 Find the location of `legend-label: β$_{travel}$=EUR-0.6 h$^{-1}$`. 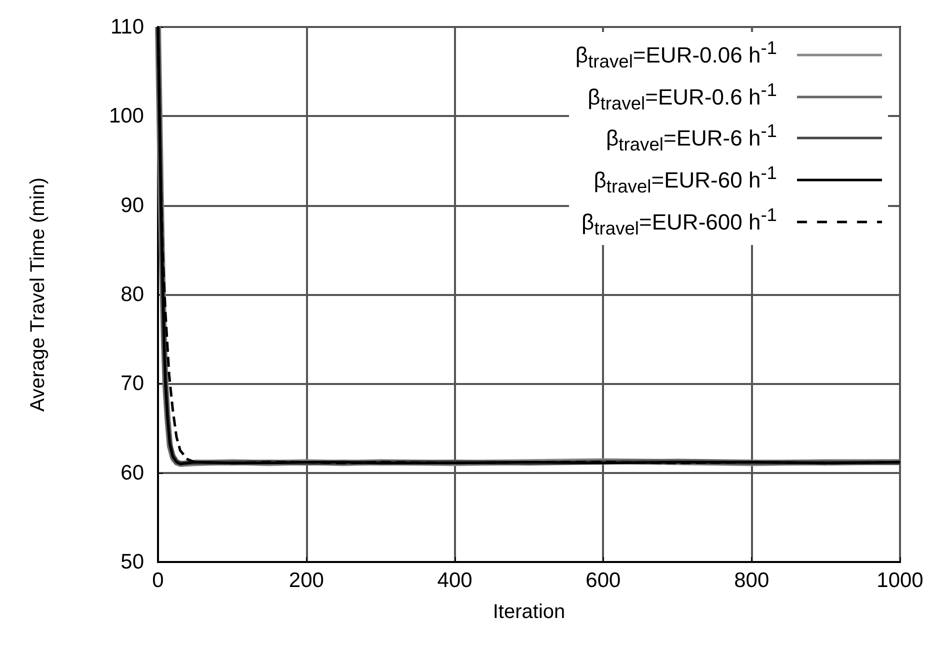

legend-label: β$_{travel}$=EUR-0.6 h$^{-1}$ is located at coordinates (682, 97).